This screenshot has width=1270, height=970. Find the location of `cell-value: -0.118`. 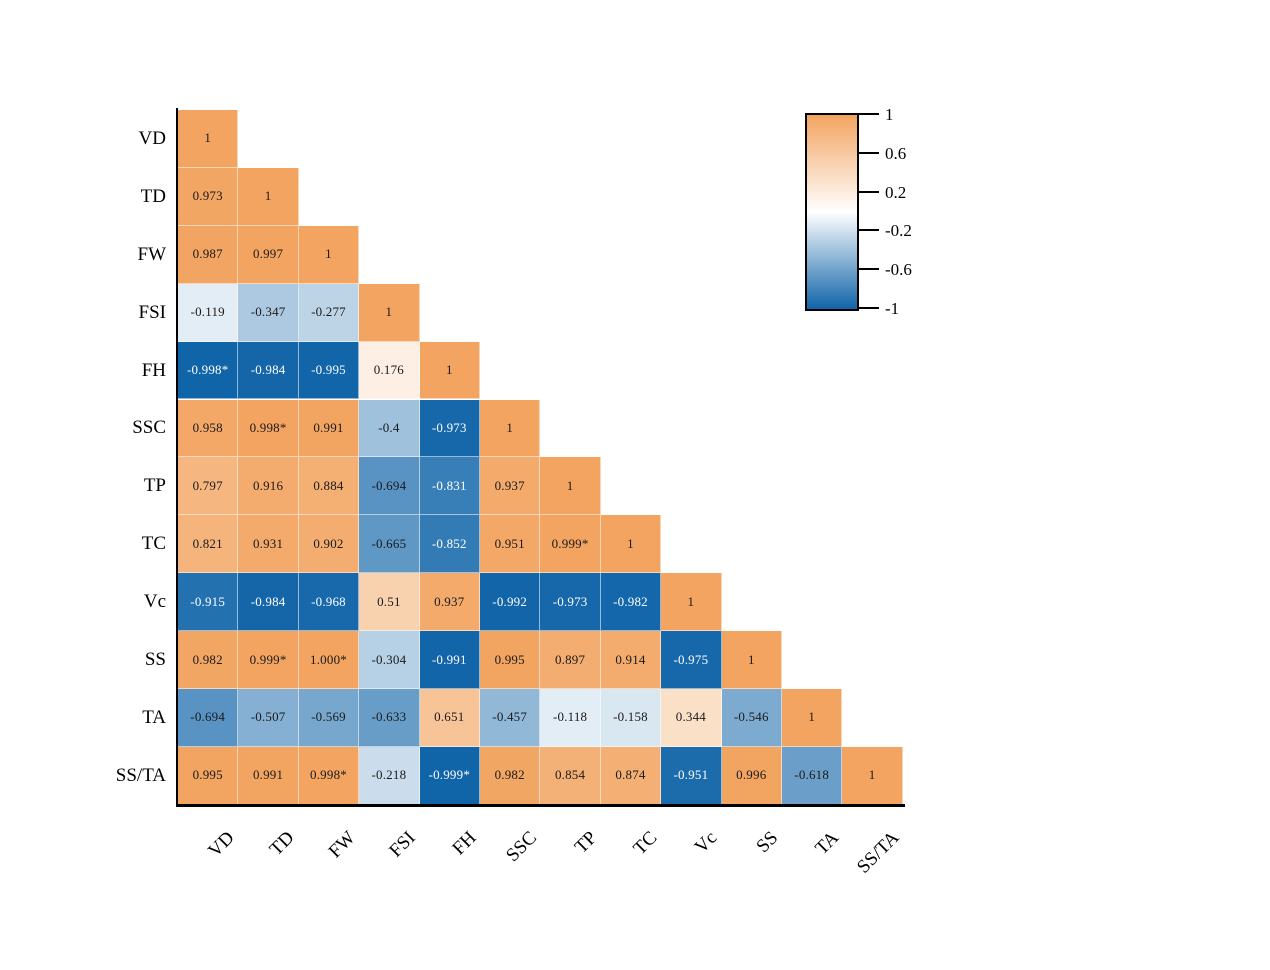

cell-value: -0.118 is located at coordinates (570, 717).